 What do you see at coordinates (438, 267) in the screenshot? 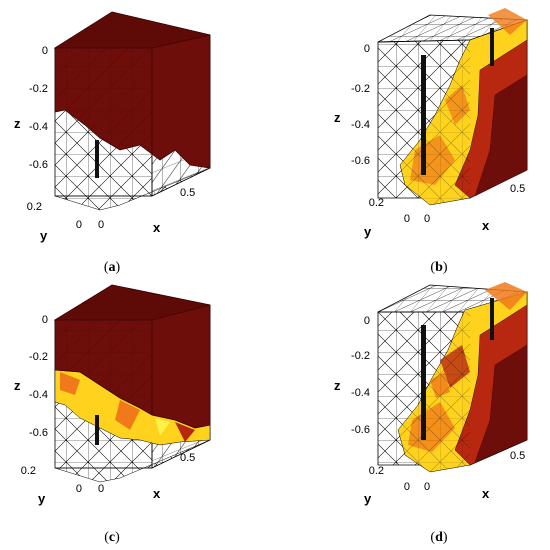
I see `caption-b: (b)` at bounding box center [438, 267].